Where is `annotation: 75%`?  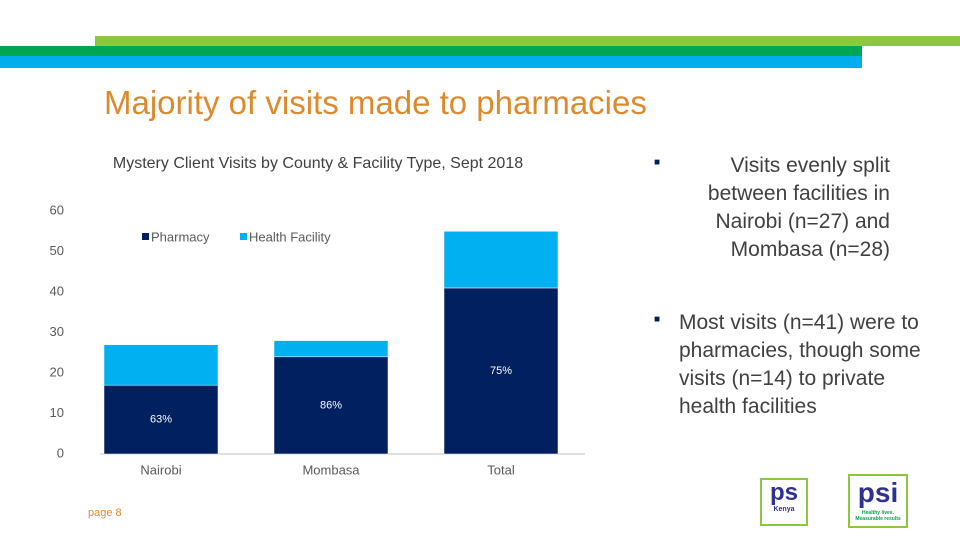 annotation: 75% is located at coordinates (501, 371).